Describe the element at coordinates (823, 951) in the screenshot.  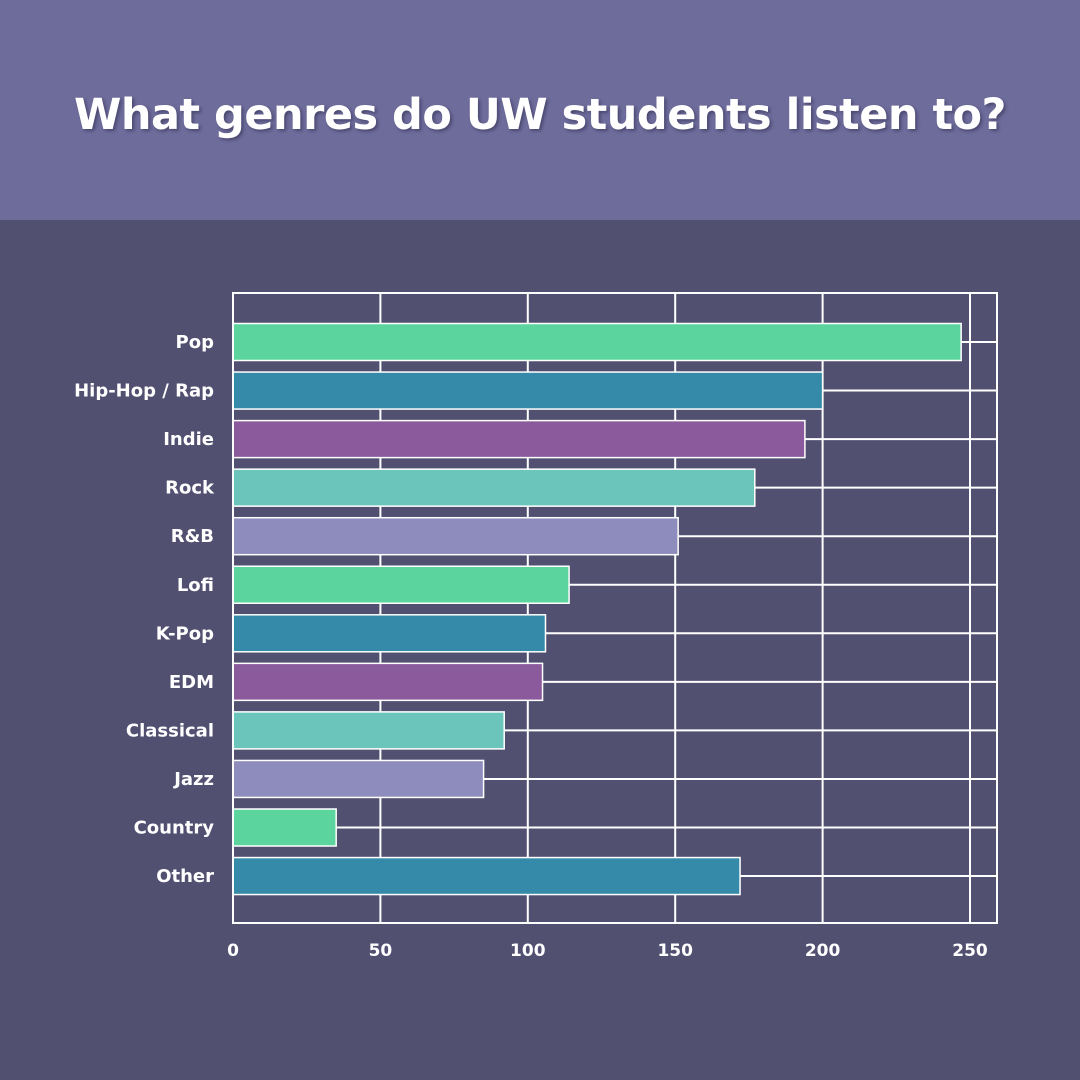
I see `x-tick-label: 200` at that location.